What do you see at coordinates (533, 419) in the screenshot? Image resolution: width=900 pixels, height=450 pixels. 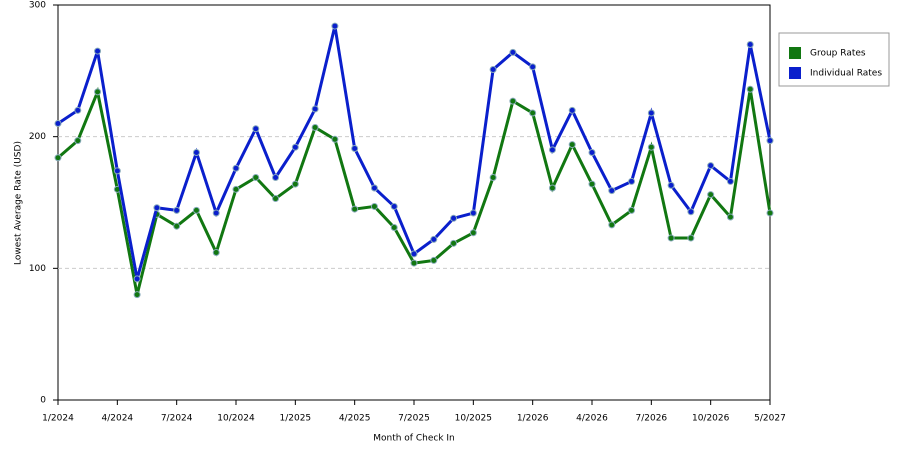 I see `x-tick-label: 1/2026` at bounding box center [533, 419].